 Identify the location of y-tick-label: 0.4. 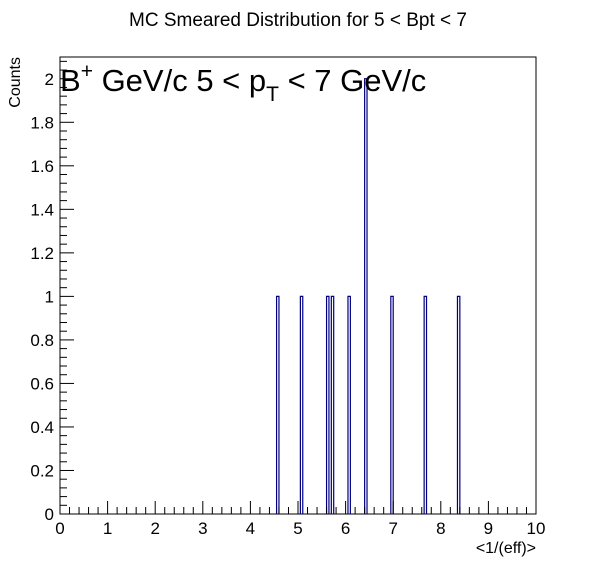
(42, 427).